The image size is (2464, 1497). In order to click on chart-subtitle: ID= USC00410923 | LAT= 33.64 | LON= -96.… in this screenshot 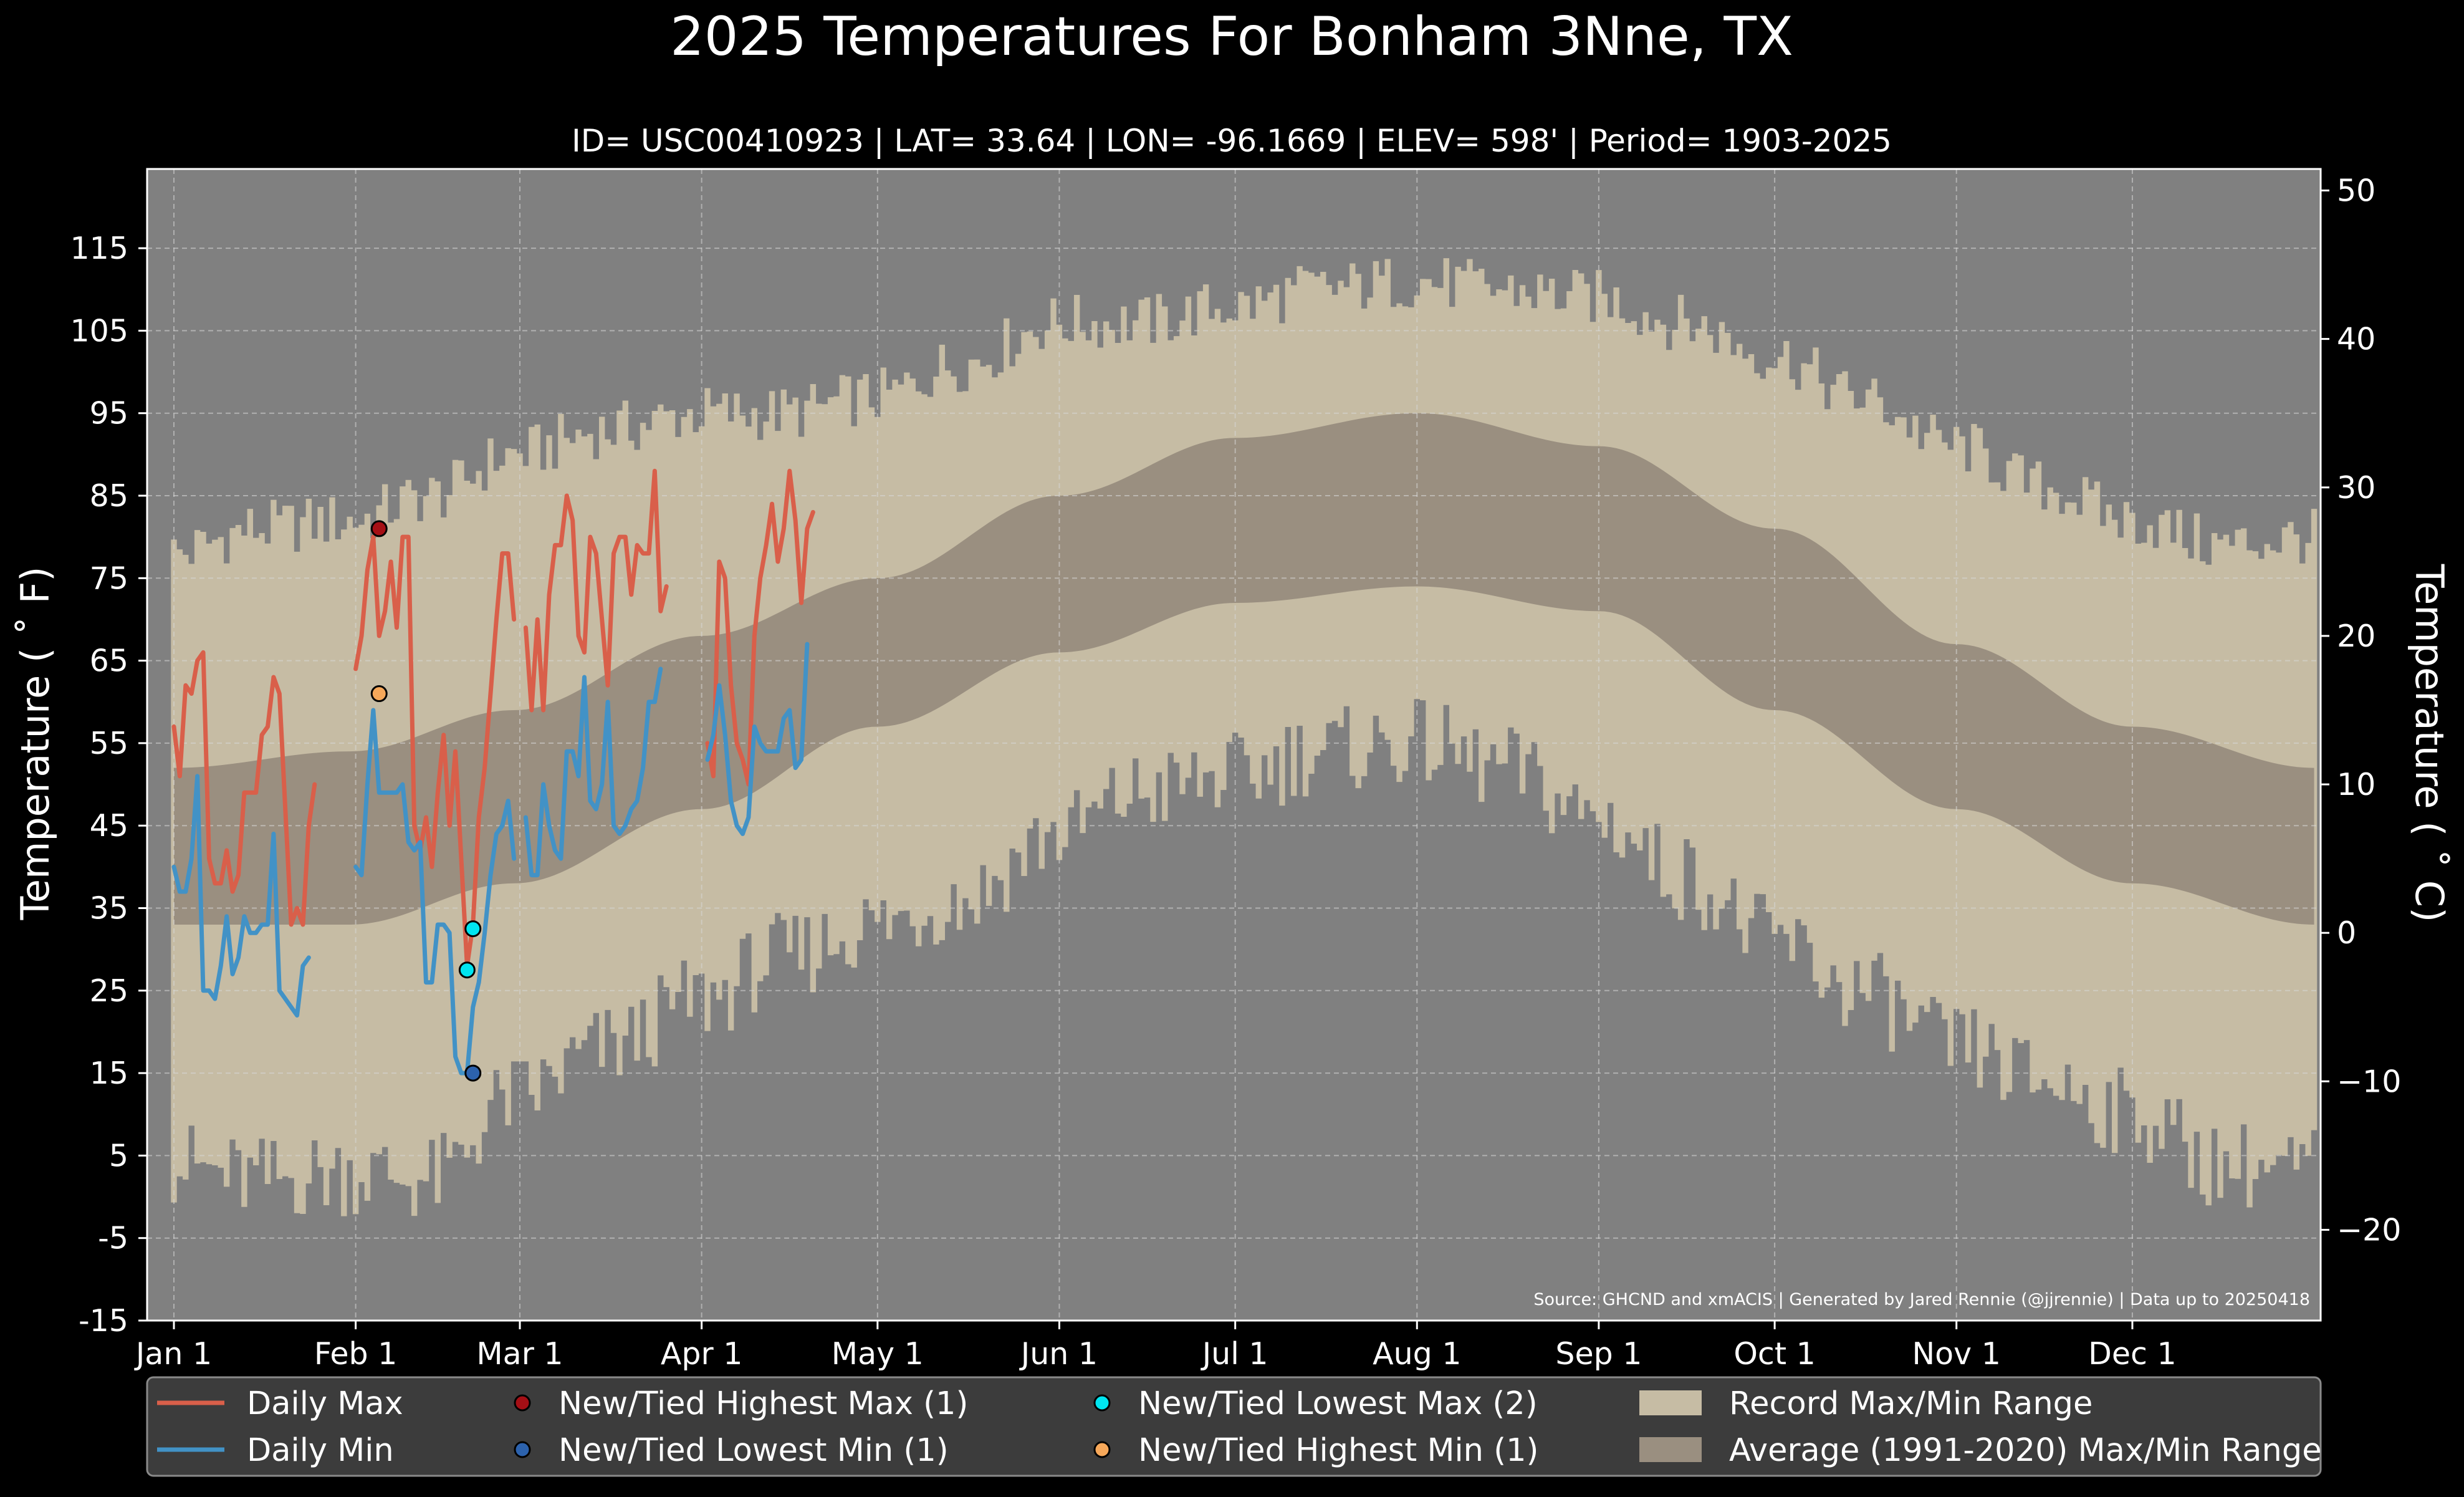, I will do `click(1232, 141)`.